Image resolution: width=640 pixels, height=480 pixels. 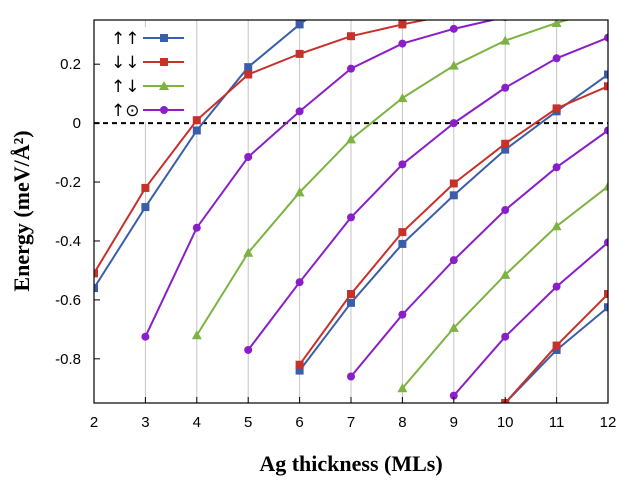 What do you see at coordinates (68, 300) in the screenshot?
I see `y-tick-label: -0.6` at bounding box center [68, 300].